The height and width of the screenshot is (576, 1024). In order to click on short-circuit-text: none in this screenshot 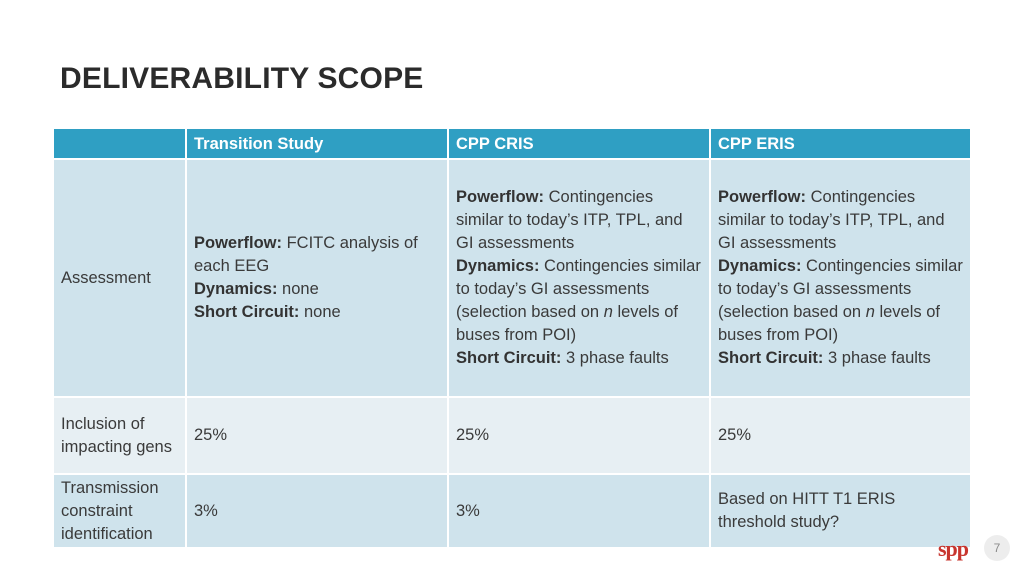, I will do `click(320, 312)`.